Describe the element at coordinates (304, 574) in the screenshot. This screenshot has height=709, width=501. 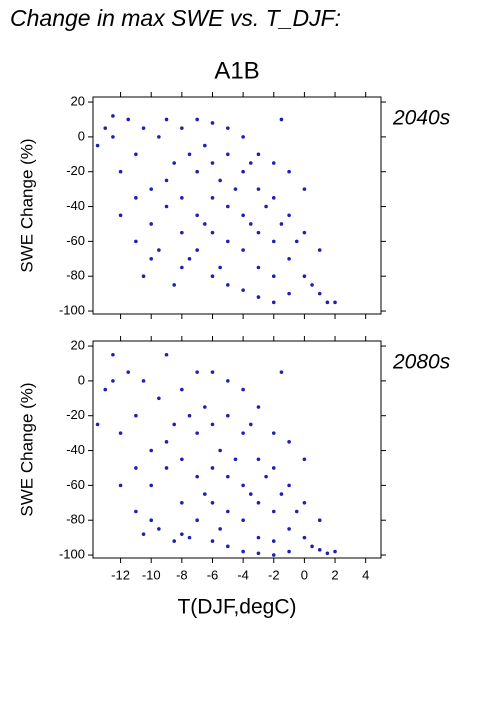
I see `x-tick-label: 0` at that location.